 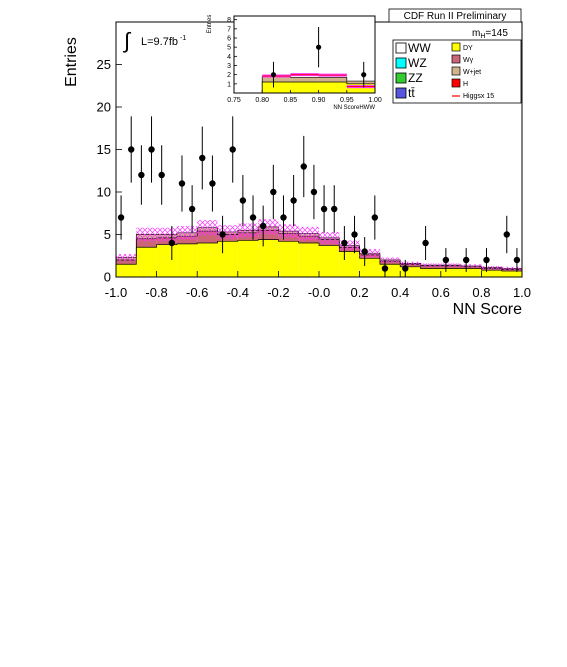 What do you see at coordinates (375, 100) in the screenshot?
I see `inset-x-tick-label-5: 1.00` at bounding box center [375, 100].